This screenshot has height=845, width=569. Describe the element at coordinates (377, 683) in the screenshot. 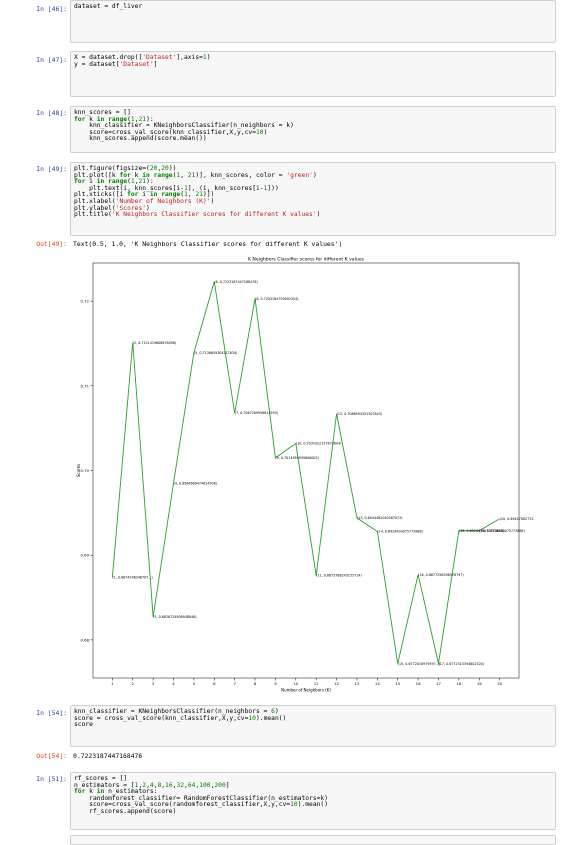

I see `x-tick-label: 14` at that location.